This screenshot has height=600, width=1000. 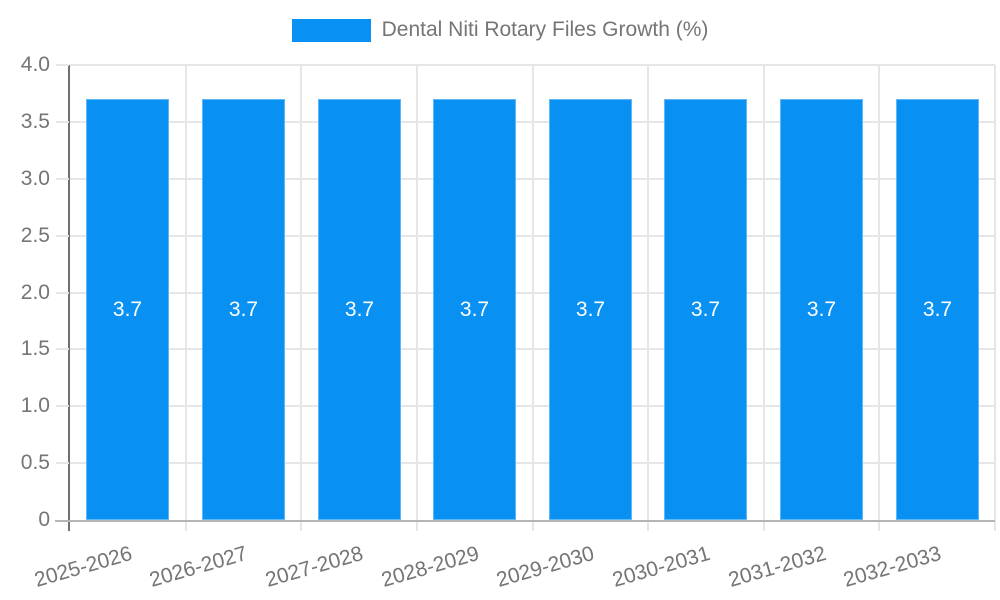 What do you see at coordinates (69, 298) in the screenshot?
I see `y-axis-line` at bounding box center [69, 298].